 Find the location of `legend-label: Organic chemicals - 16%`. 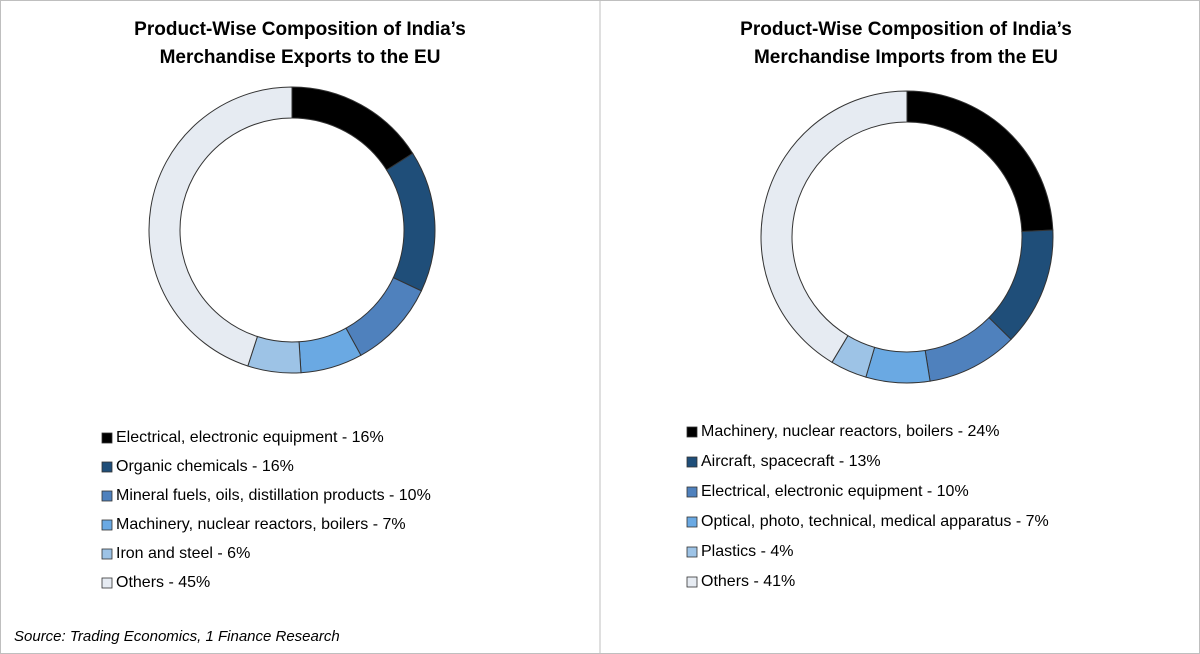

legend-label: Organic chemicals - 16% is located at coordinates (205, 466).